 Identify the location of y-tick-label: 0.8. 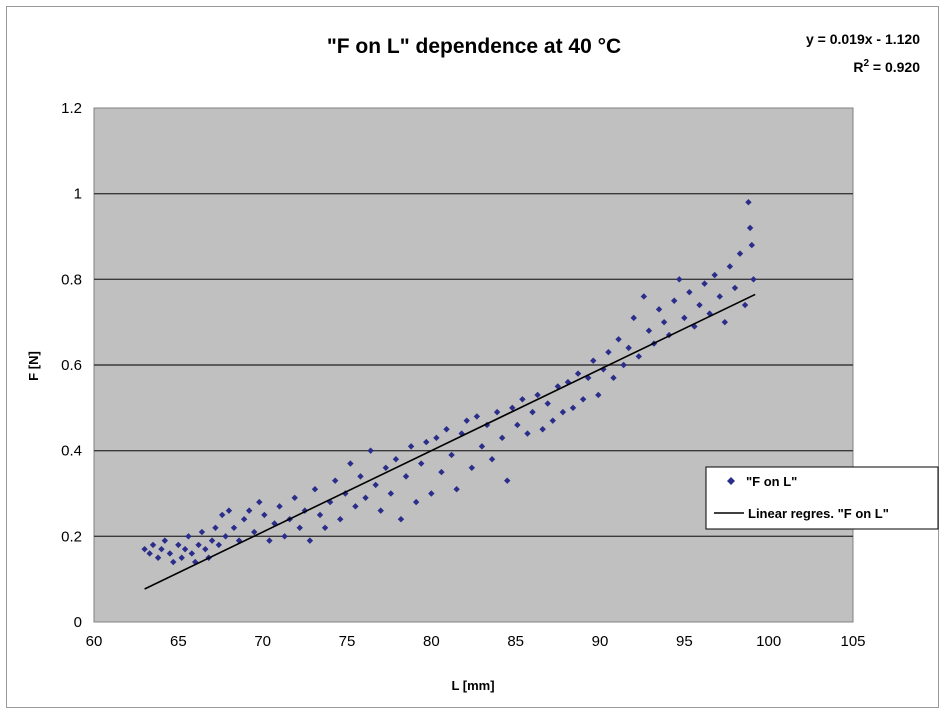
(71, 279).